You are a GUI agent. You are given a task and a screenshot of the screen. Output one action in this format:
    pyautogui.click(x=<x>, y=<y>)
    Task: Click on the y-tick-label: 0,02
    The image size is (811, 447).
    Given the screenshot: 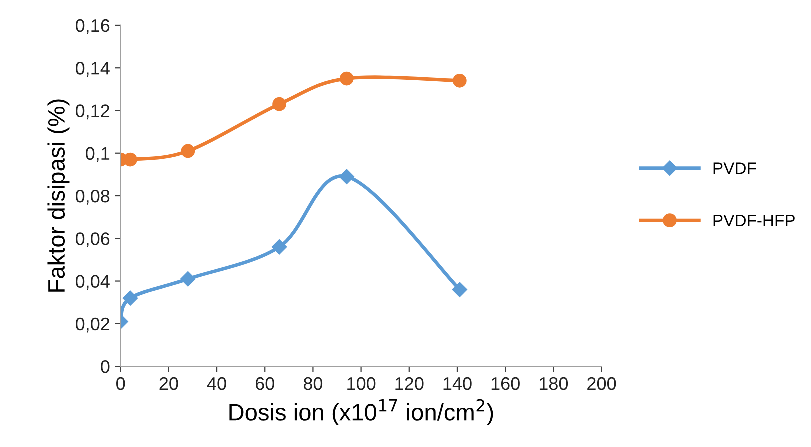 What is the action you would take?
    pyautogui.click(x=93, y=325)
    